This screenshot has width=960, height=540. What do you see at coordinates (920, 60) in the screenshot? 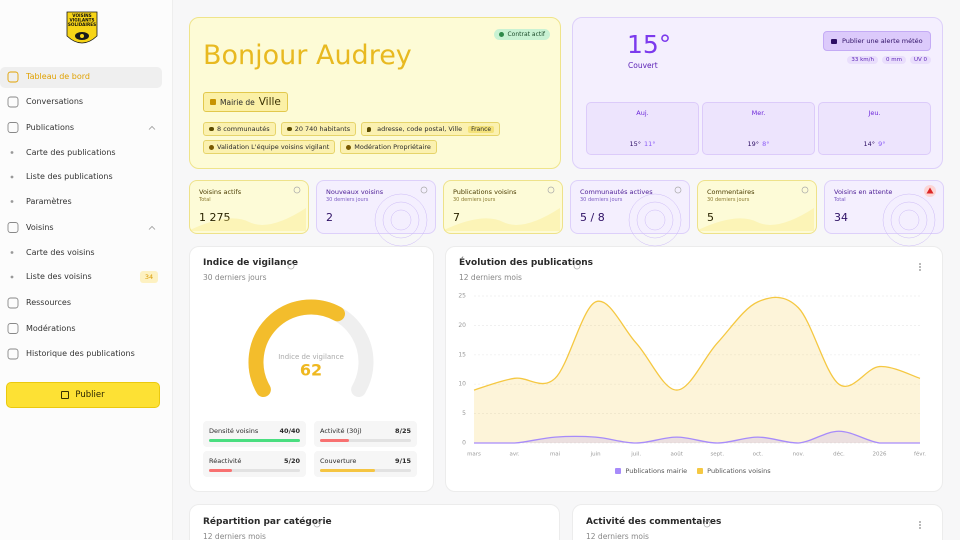
I see `weather-metric: UV 0` at bounding box center [920, 60].